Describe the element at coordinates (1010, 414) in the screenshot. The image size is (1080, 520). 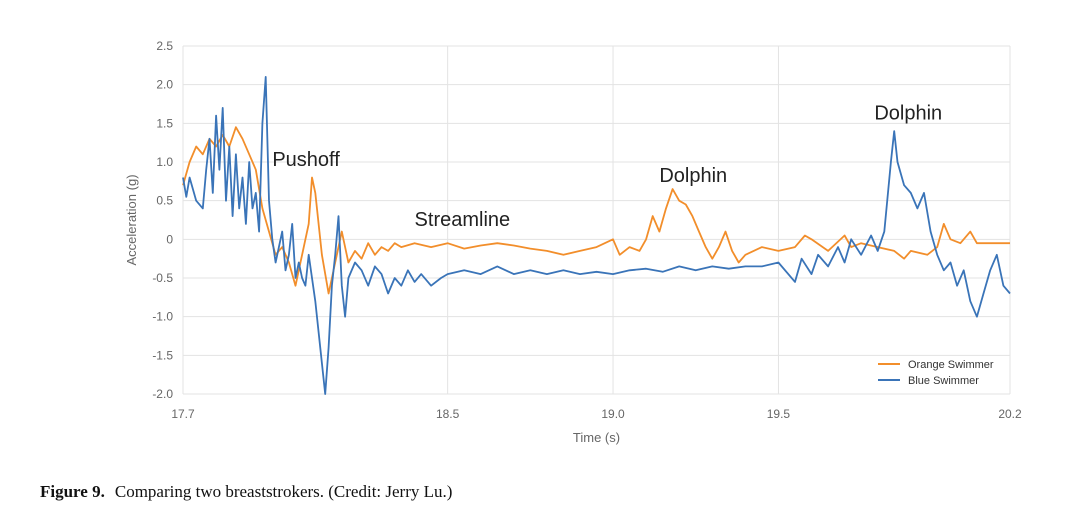
I see `x-tick-label: 20.2` at that location.